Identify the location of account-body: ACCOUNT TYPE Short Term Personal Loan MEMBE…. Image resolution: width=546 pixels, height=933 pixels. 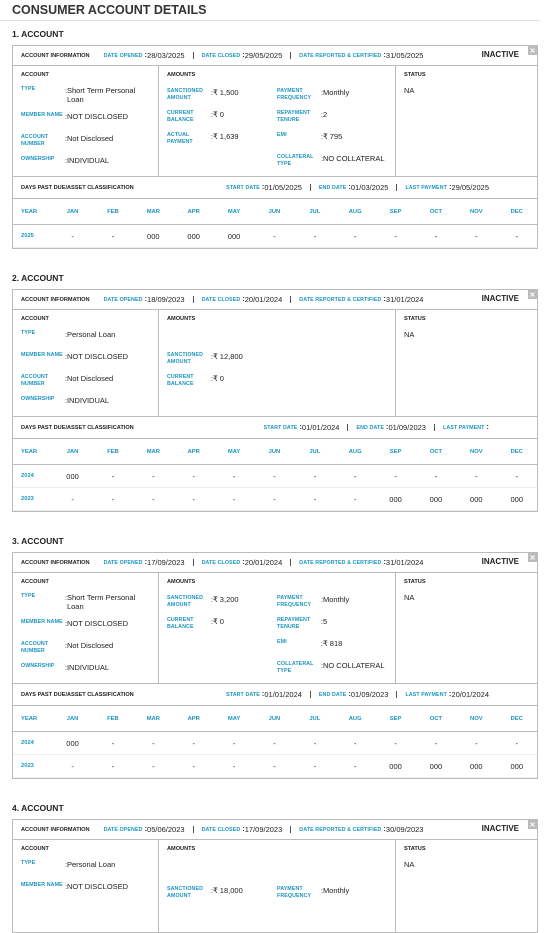
(275, 121).